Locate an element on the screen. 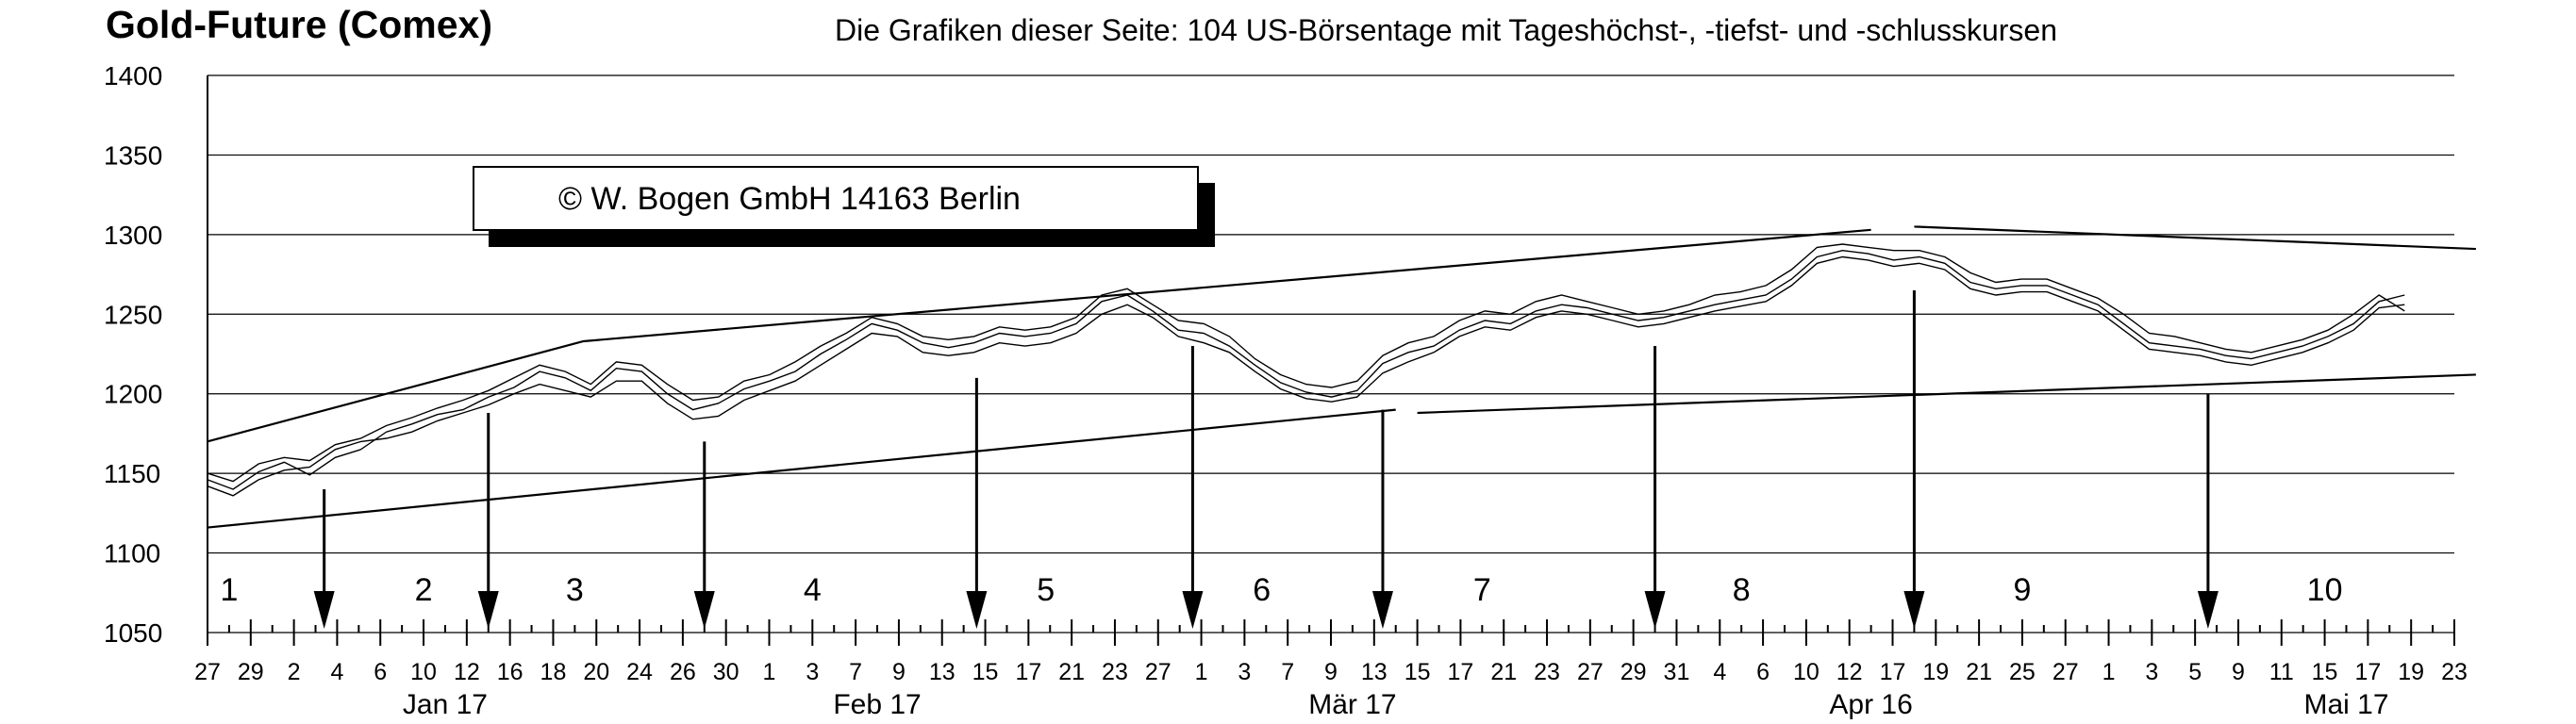  x-tick-label: 18 is located at coordinates (553, 672).